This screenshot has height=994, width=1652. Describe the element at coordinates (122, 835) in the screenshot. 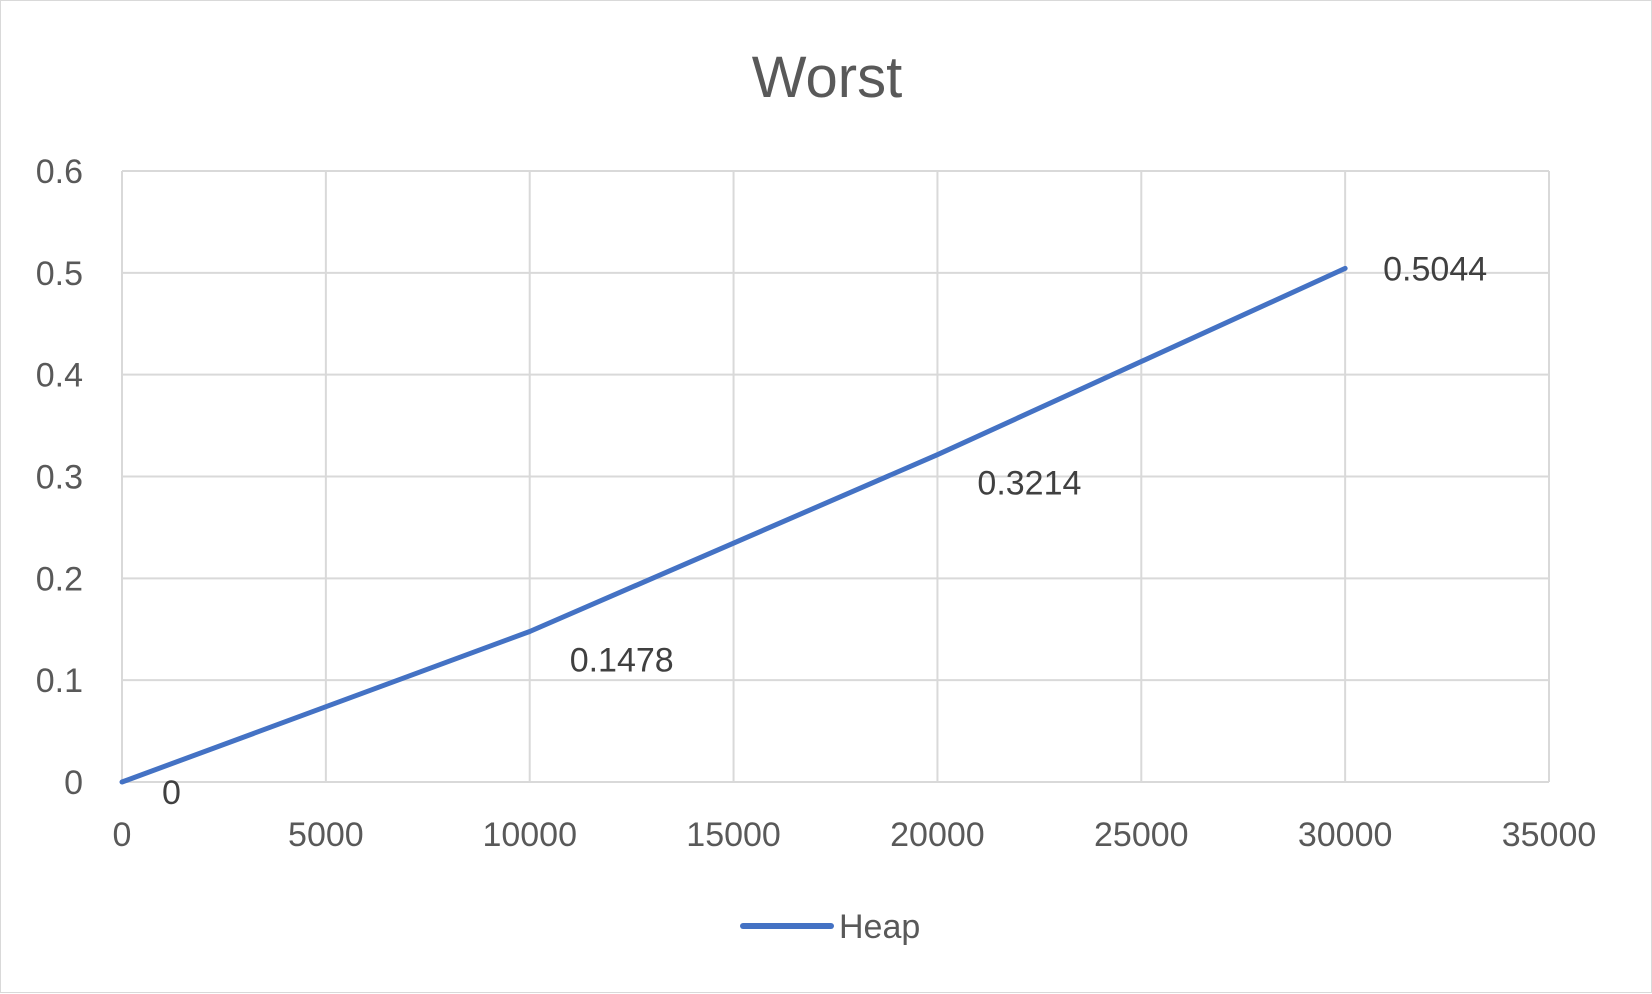

I see `x-tick-label: 0` at that location.